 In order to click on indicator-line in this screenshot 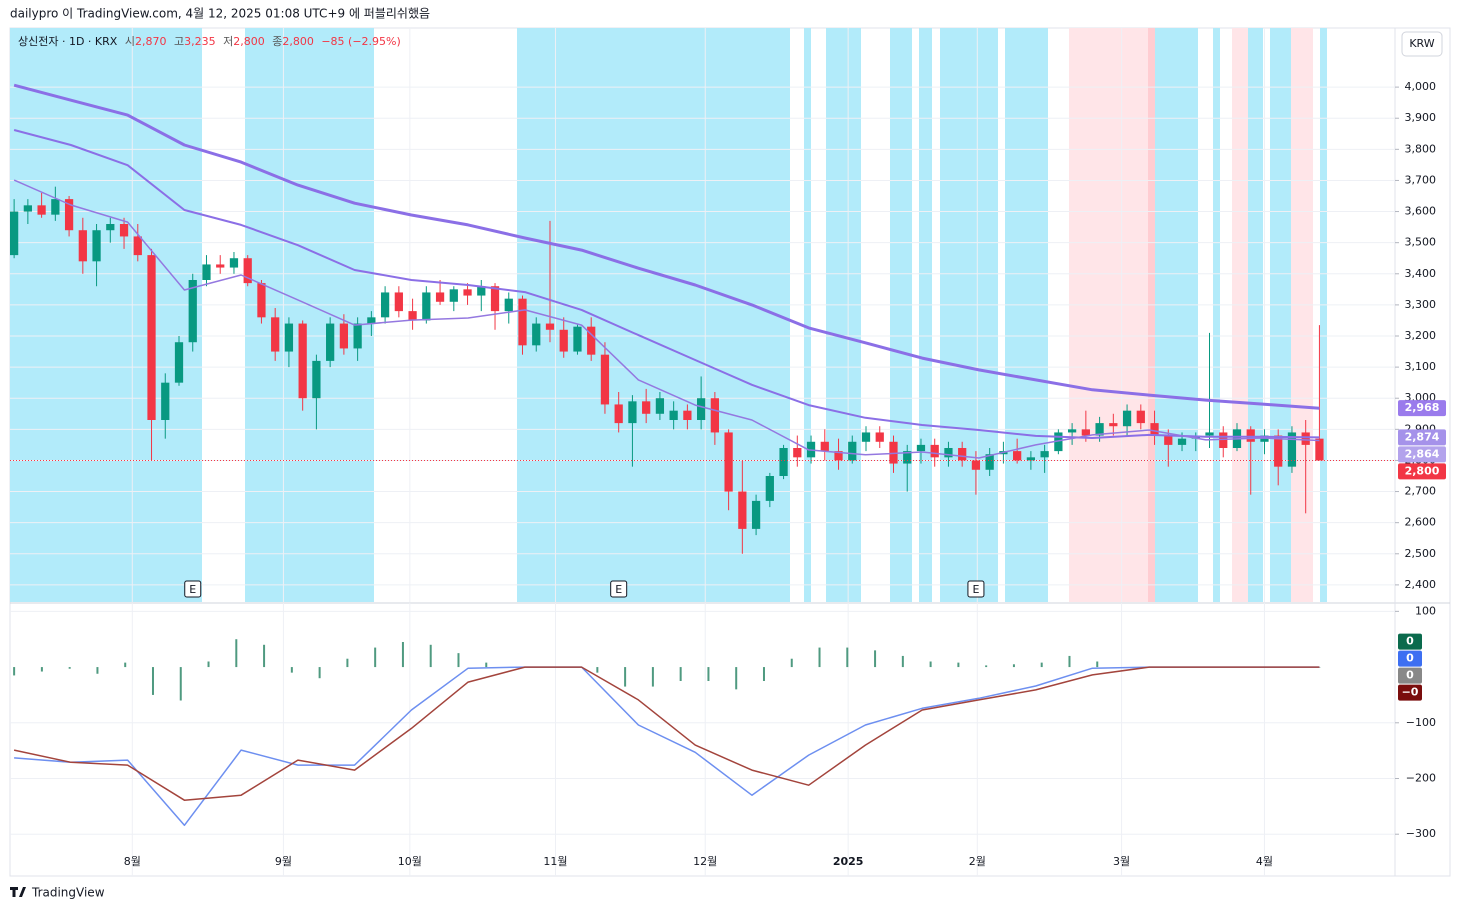, I will do `click(666, 733)`.